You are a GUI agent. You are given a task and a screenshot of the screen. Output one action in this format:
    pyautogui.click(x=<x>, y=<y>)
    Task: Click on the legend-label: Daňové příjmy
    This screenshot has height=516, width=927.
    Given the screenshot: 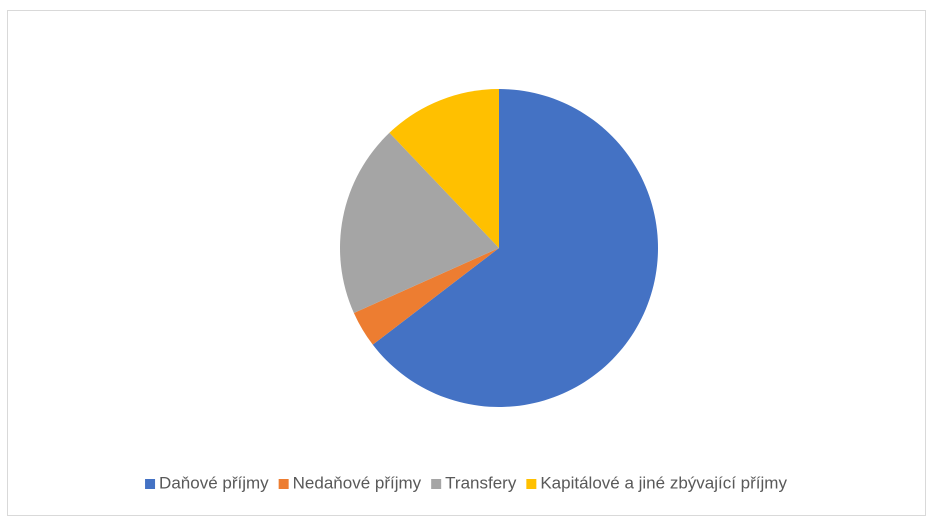 What is the action you would take?
    pyautogui.click(x=214, y=482)
    